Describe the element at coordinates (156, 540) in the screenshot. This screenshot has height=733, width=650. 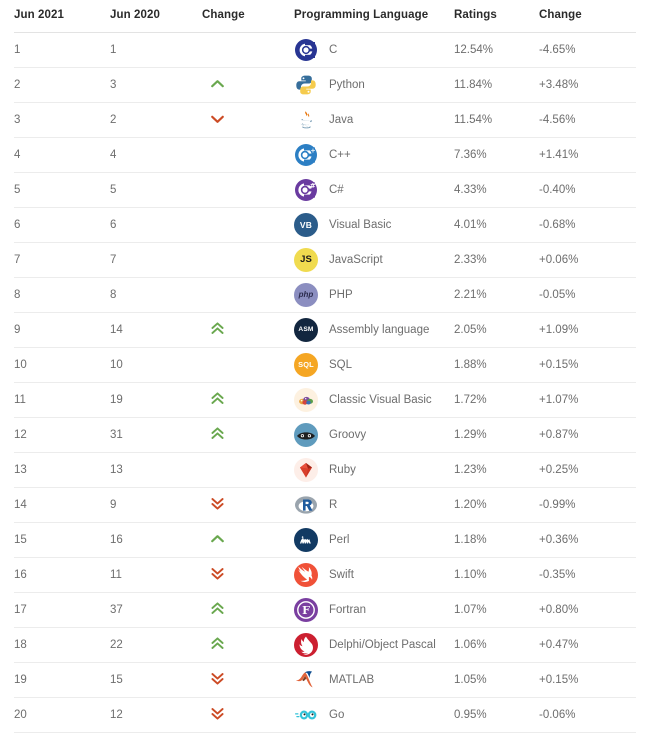
I see `cell-rank-previous: 16` at that location.